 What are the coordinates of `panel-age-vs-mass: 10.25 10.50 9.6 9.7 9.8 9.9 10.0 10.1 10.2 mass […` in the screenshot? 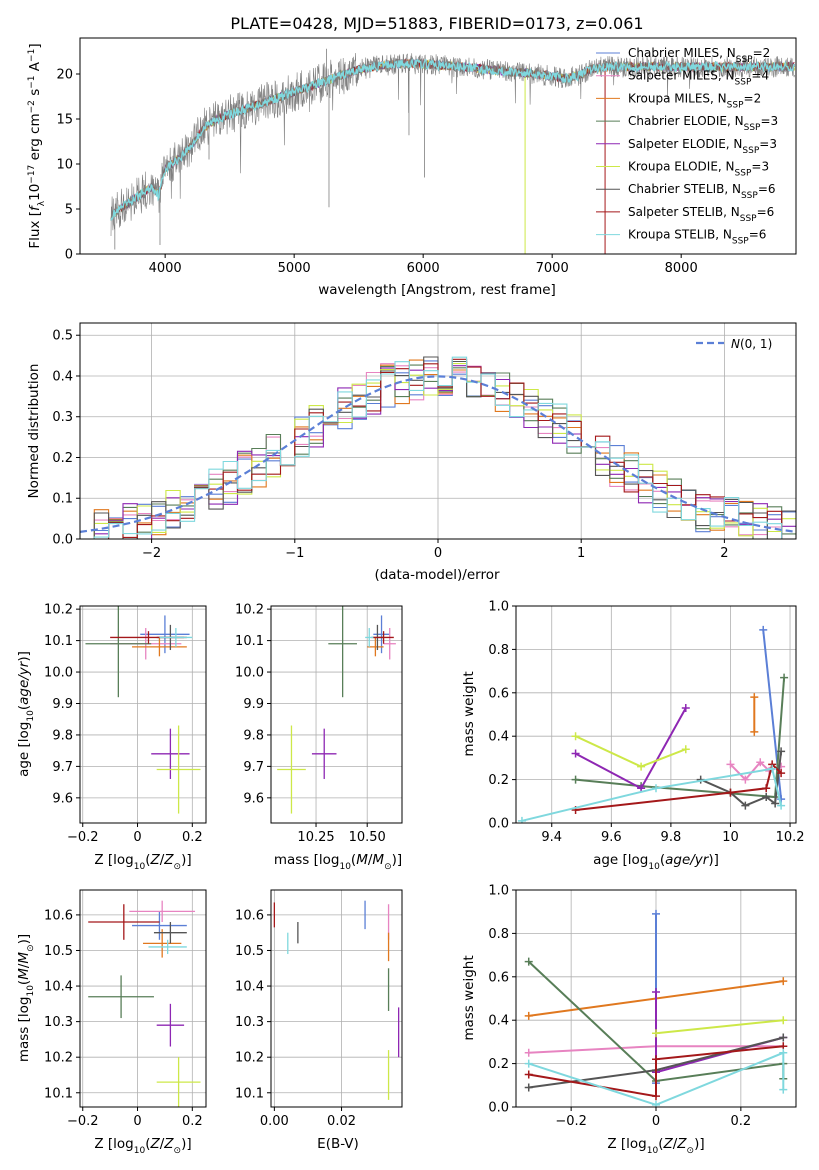 It's located at (319, 737).